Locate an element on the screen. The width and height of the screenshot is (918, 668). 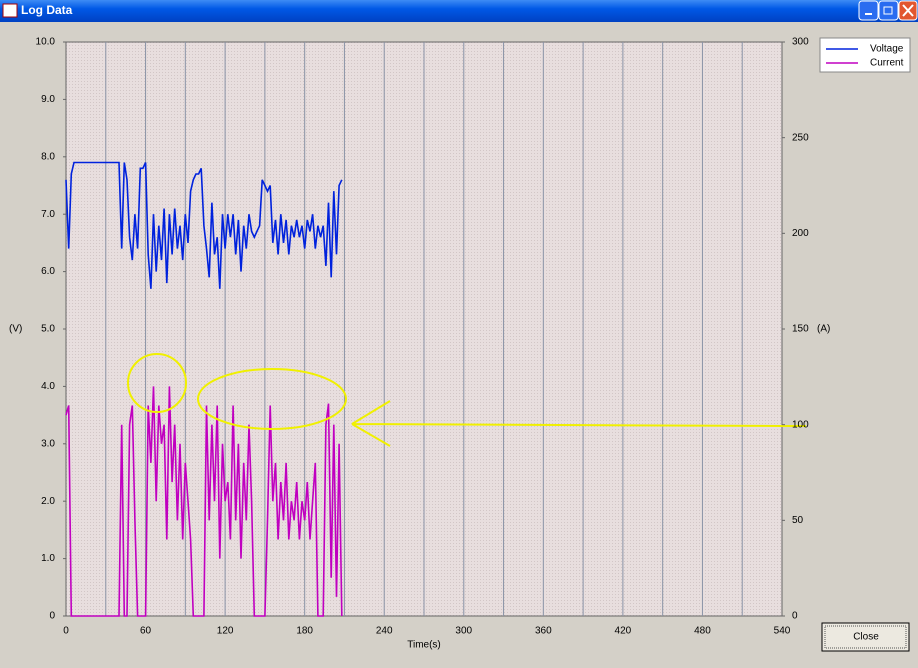
y-tick-label: 1.0 is located at coordinates (48, 558).